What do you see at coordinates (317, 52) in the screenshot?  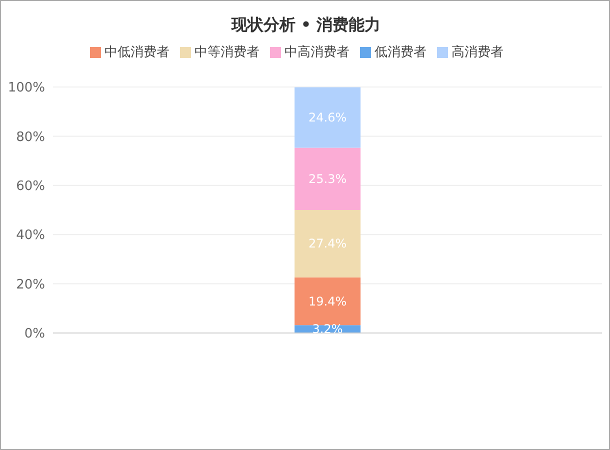 I see `legend-label: 中高消费者` at bounding box center [317, 52].